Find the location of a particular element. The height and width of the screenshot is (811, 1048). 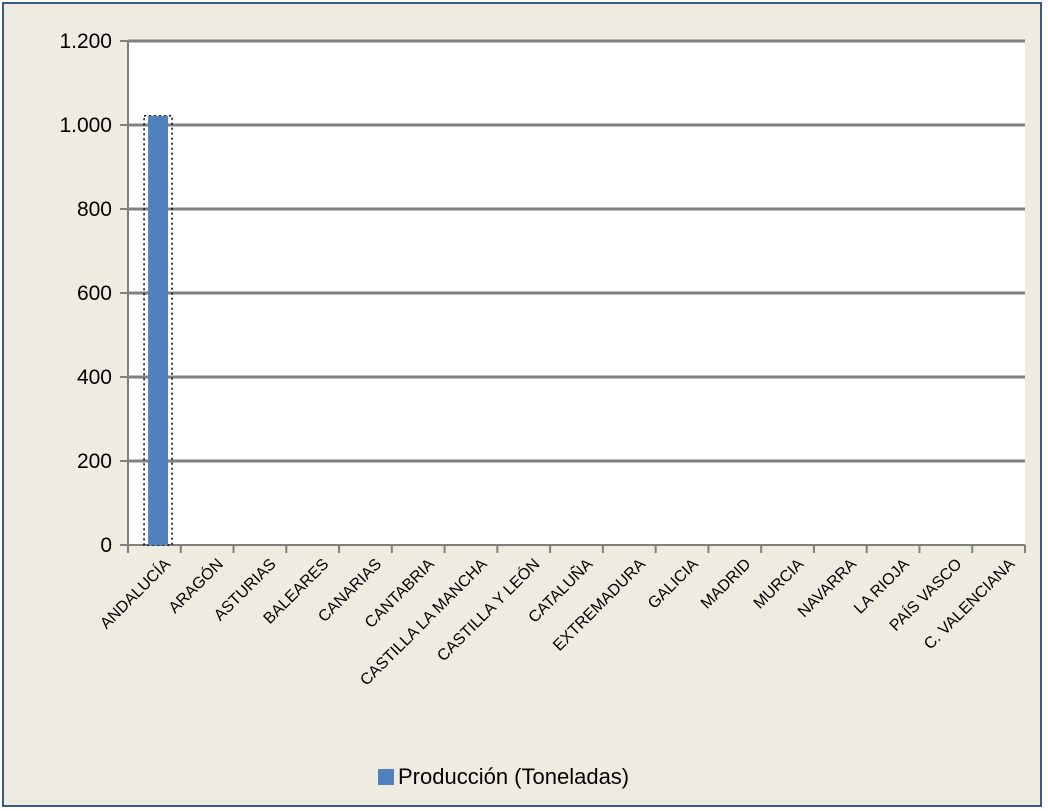

legend: Producción (Toneladas) is located at coordinates (503, 777).